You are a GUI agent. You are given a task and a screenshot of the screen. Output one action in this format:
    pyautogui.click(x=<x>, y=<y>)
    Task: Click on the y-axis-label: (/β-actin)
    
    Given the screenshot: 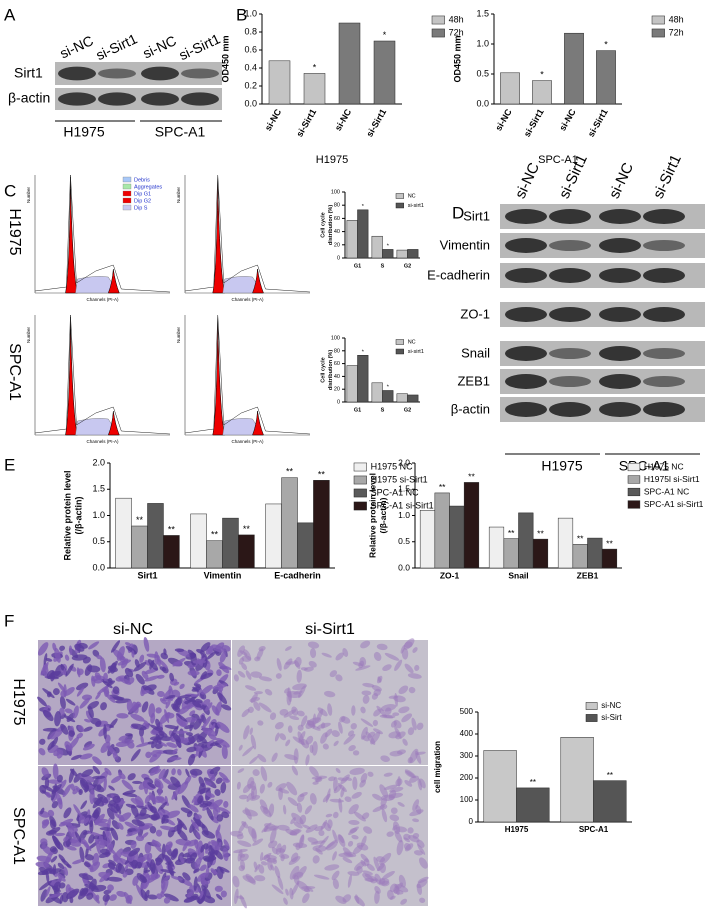 What is the action you would take?
    pyautogui.click(x=78, y=516)
    